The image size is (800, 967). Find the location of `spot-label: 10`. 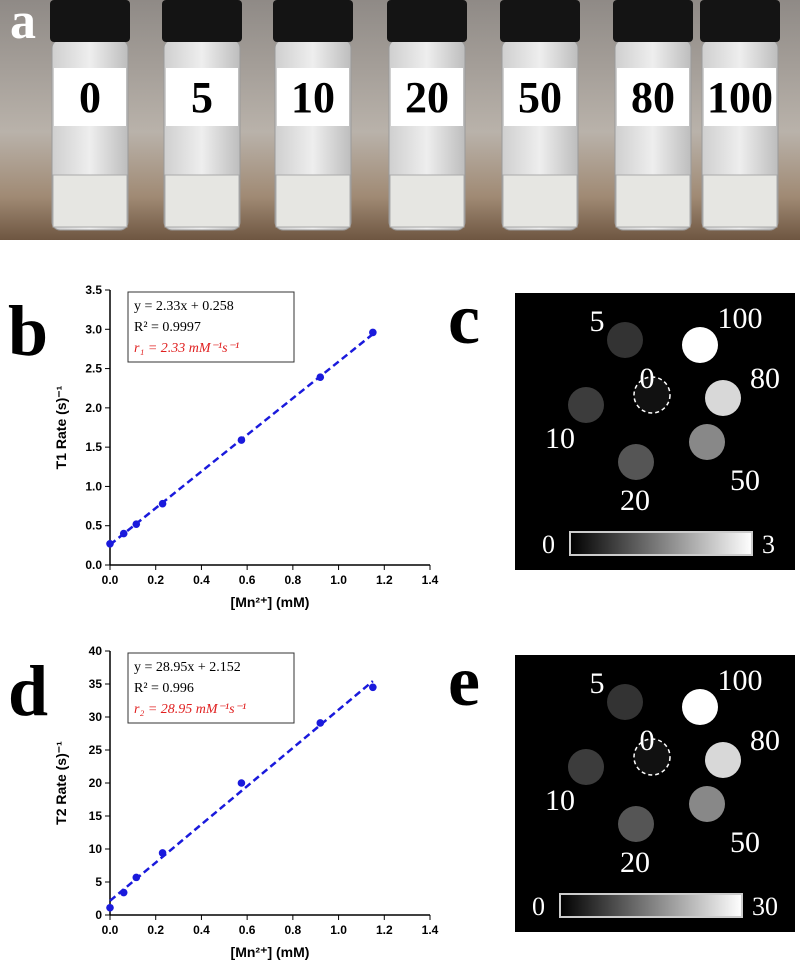

spot-label: 10 is located at coordinates (560, 800).